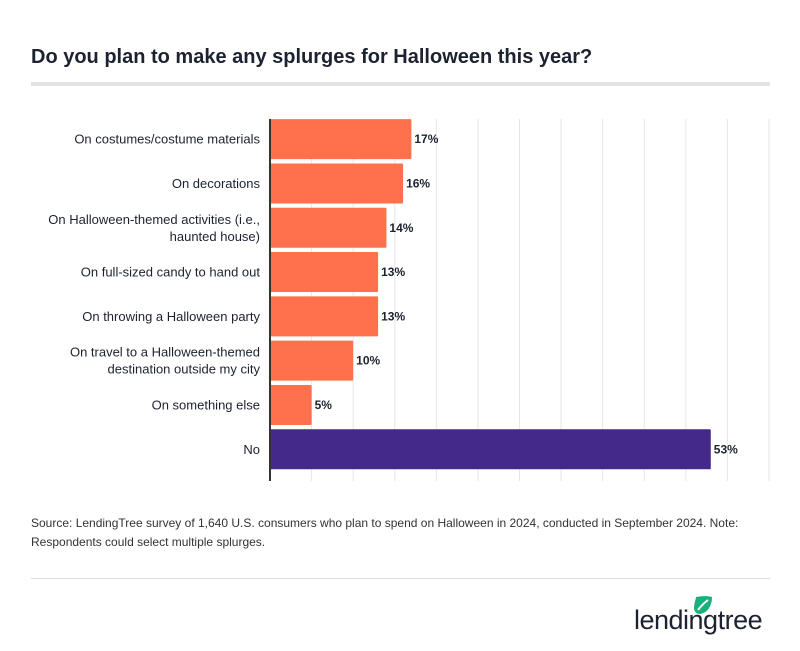 The image size is (800, 651). What do you see at coordinates (426, 139) in the screenshot?
I see `data-label: 17%` at bounding box center [426, 139].